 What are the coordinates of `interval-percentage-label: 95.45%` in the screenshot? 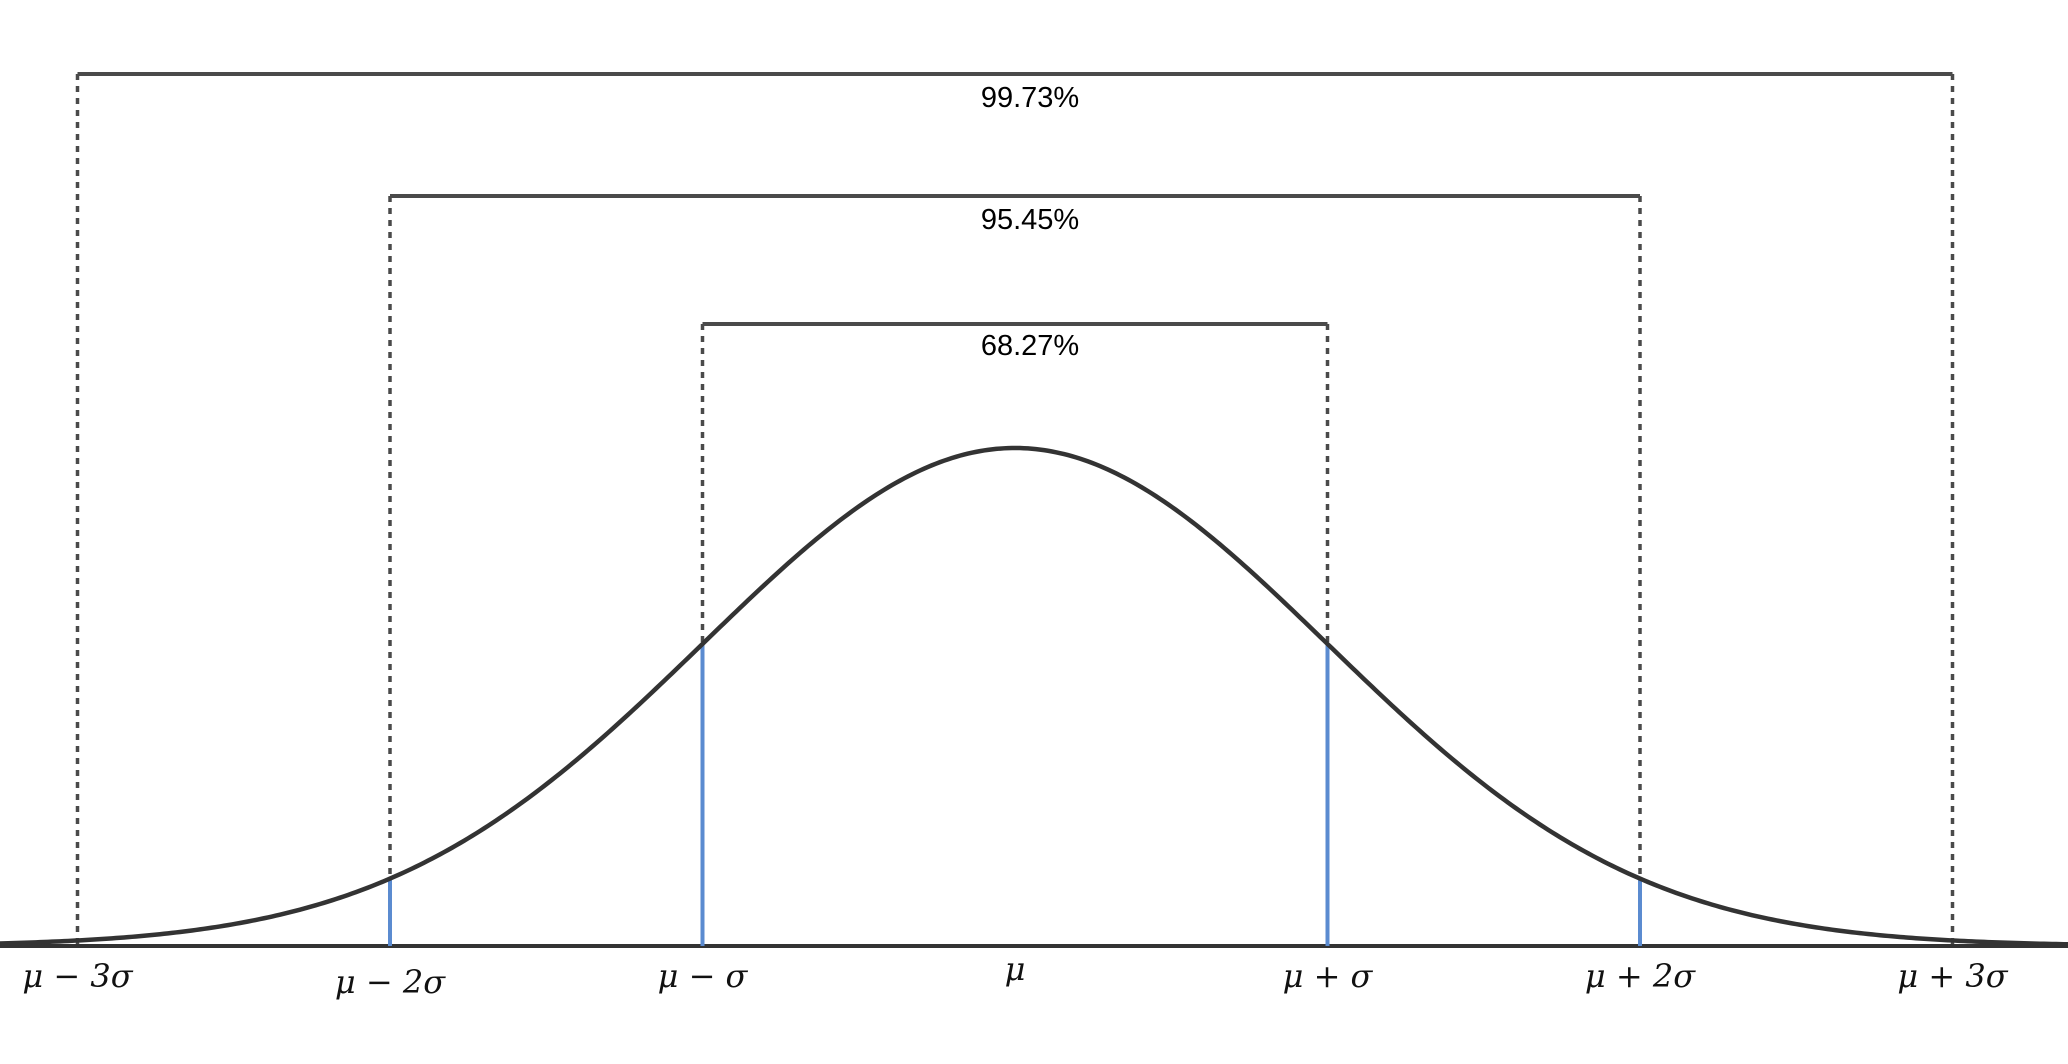 It's located at (1030, 220).